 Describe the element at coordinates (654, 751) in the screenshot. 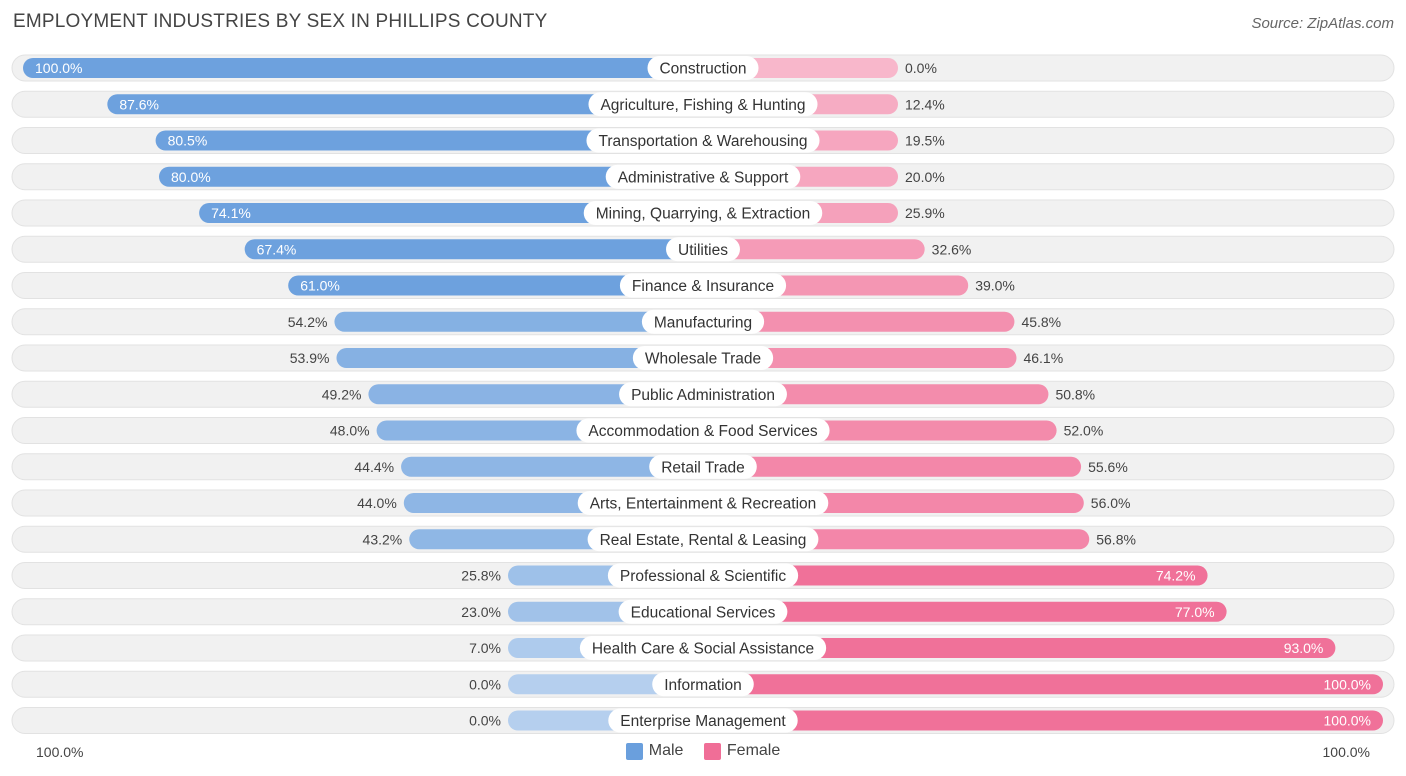

I see `legend-item-male: Male` at that location.